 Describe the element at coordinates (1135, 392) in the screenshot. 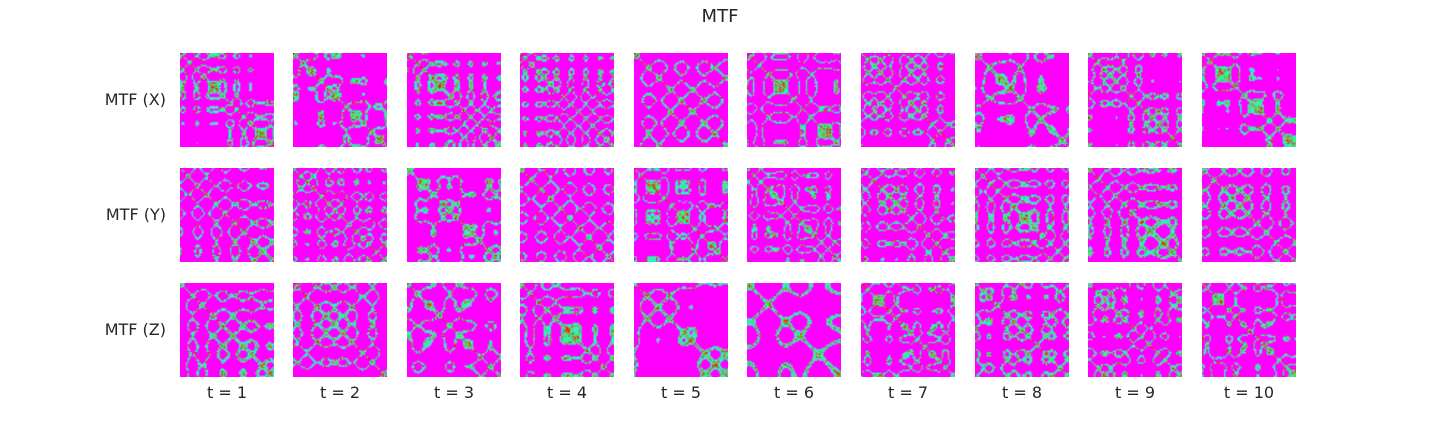

I see `column-label: t = 9` at that location.